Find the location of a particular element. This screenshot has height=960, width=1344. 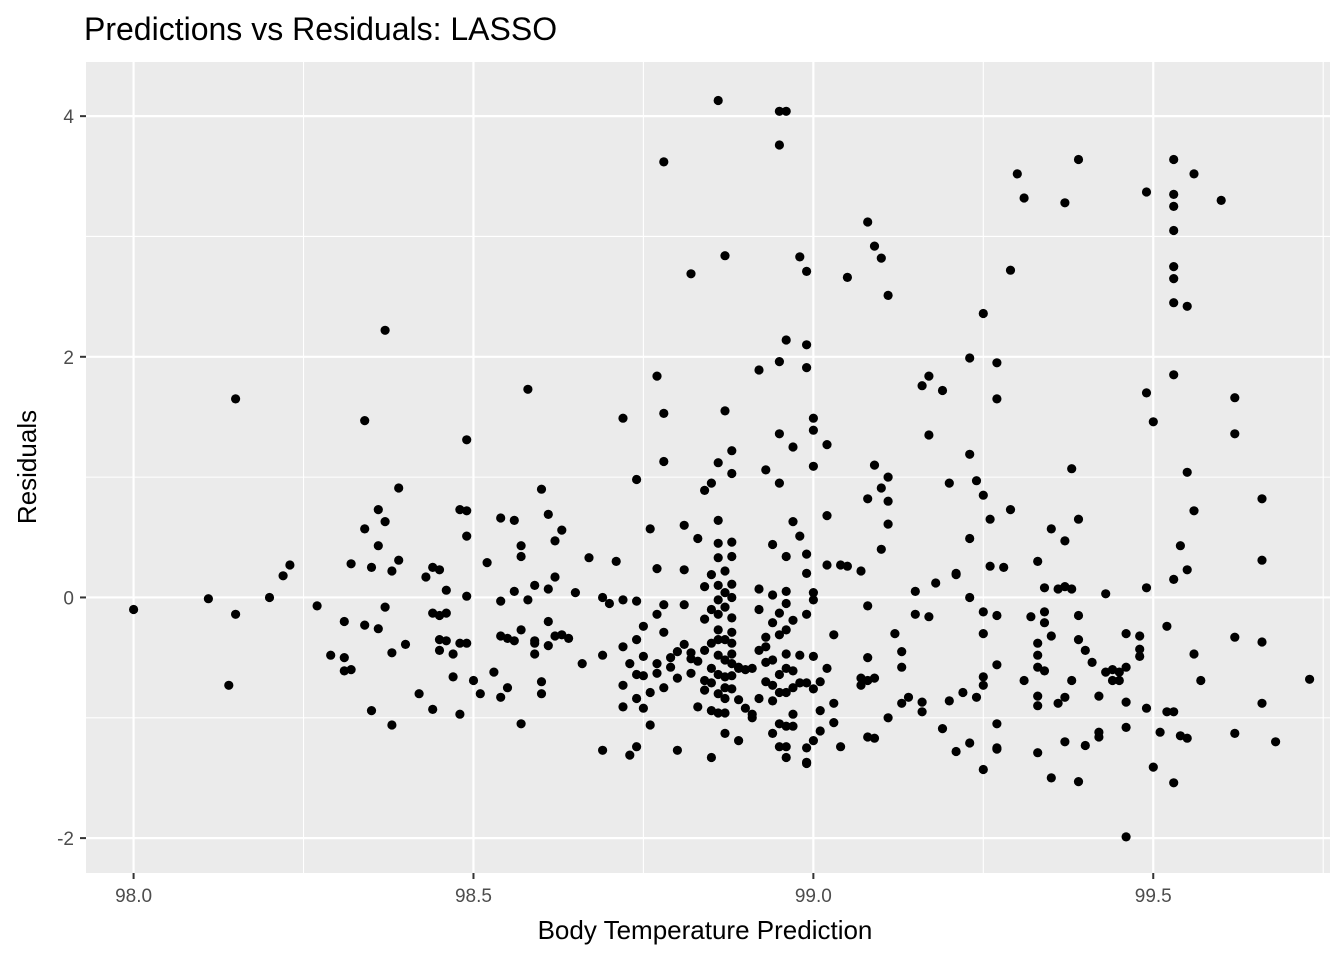

x-tick-label: 98.5 is located at coordinates (473, 896).